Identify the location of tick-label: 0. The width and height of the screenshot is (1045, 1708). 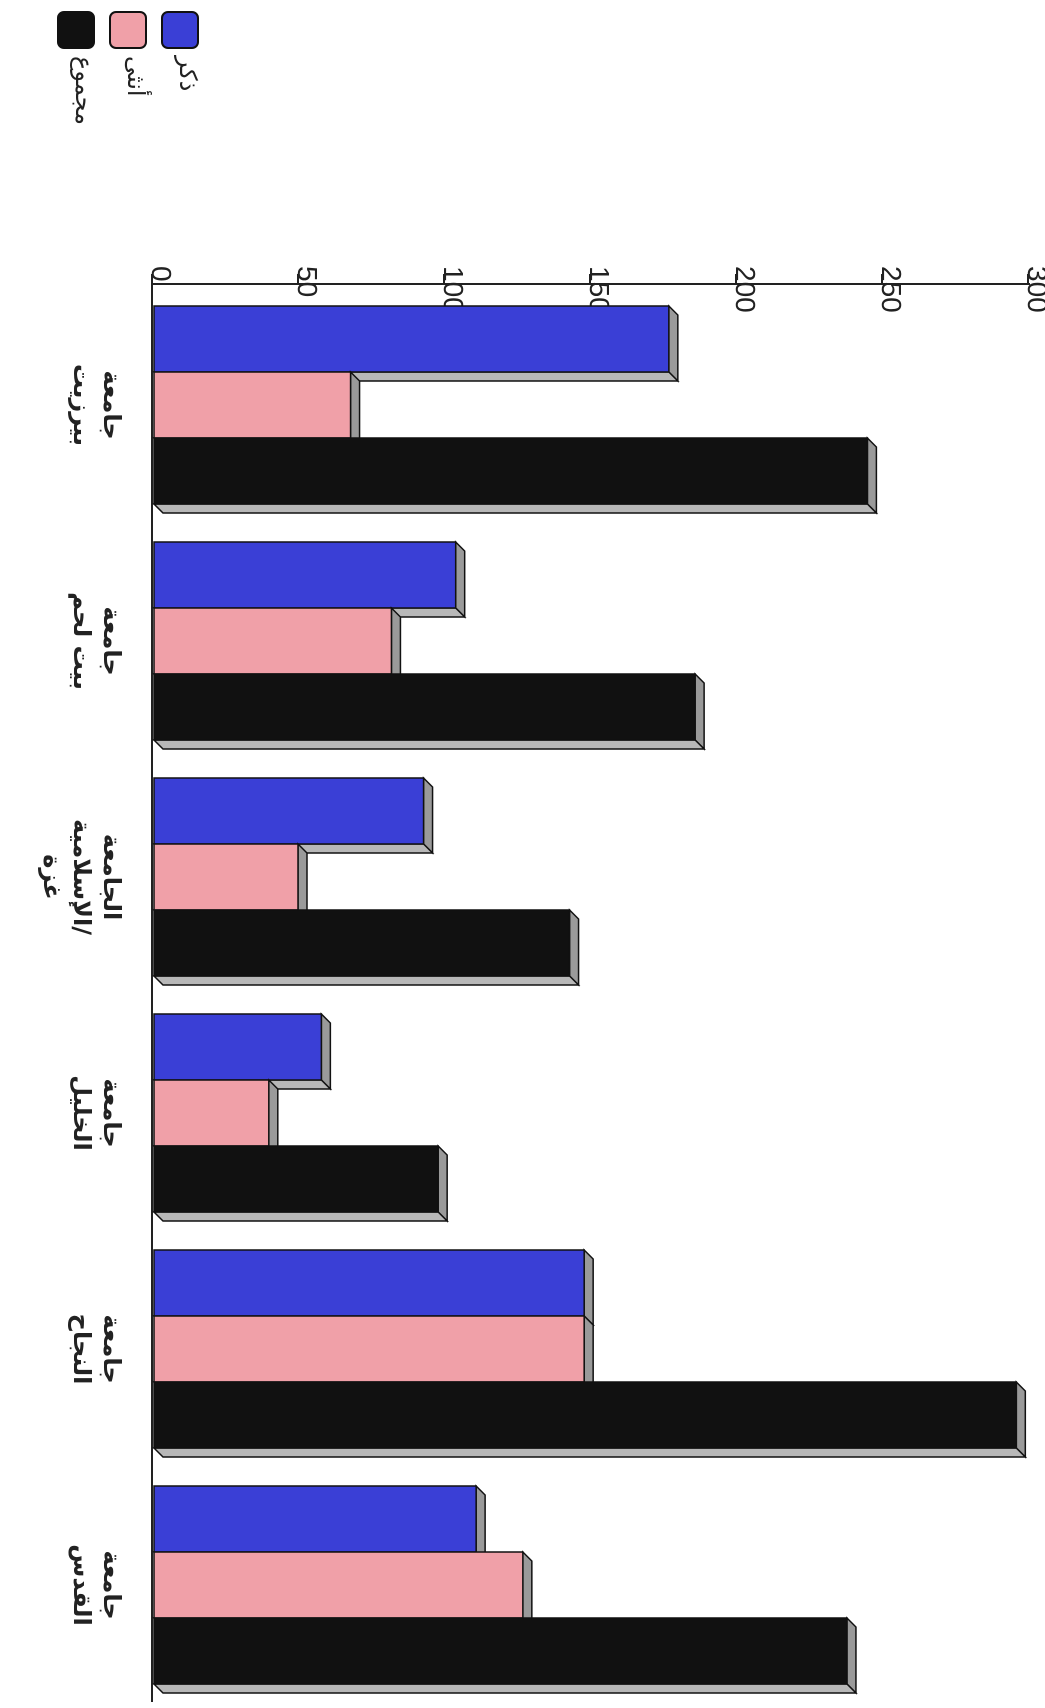
(161, 274).